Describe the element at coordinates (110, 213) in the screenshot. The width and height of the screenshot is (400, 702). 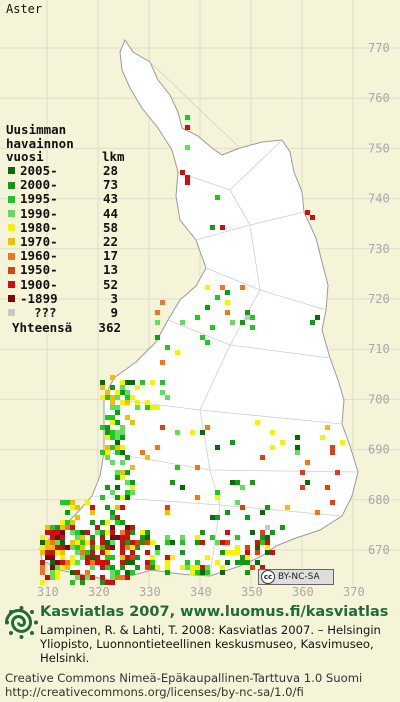
I see `legend-count: 44` at that location.